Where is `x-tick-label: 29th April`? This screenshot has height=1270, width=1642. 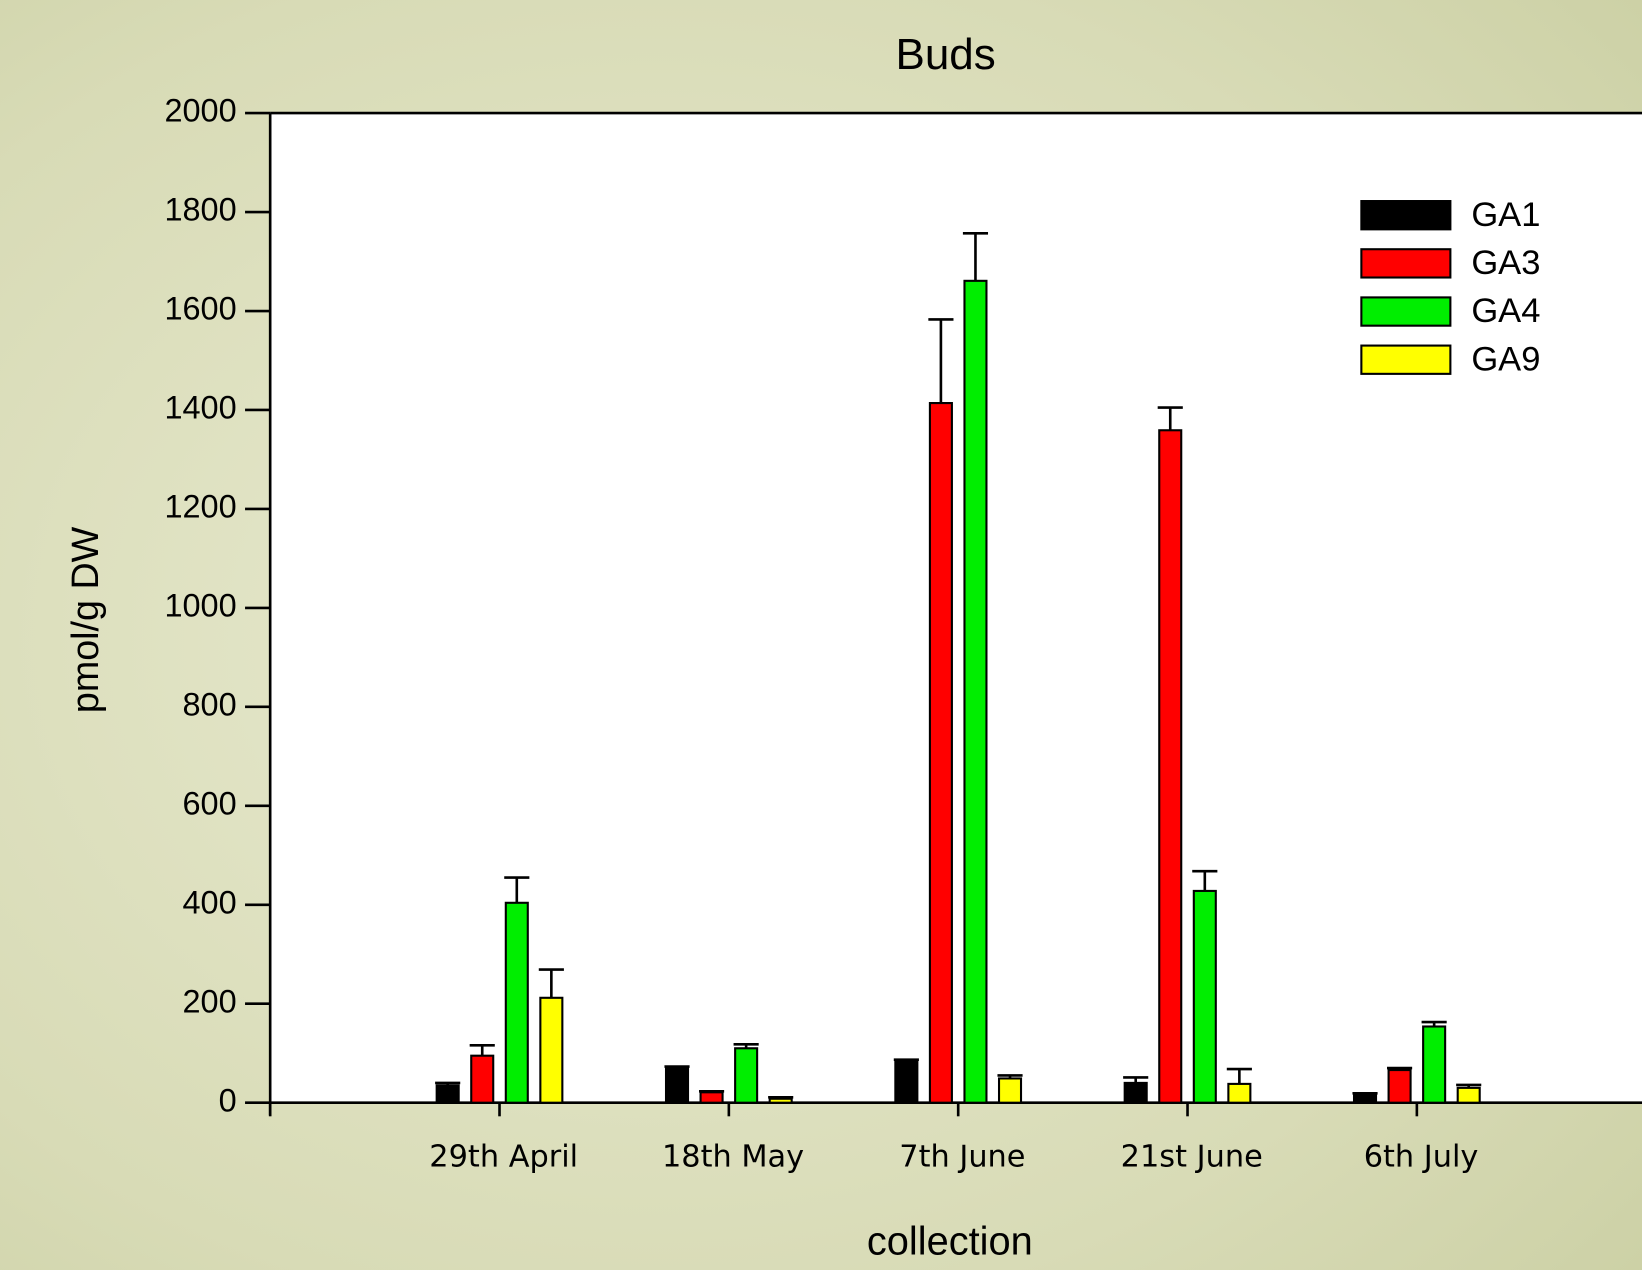
x-tick-label: 29th April is located at coordinates (503, 1157).